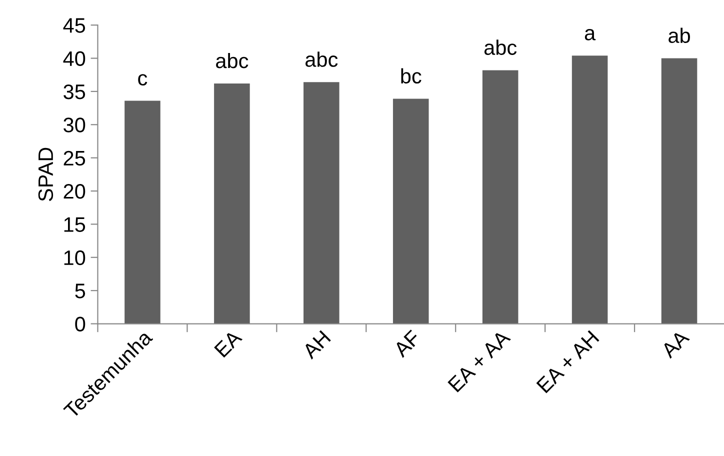 This screenshot has height=456, width=724. I want to click on x-tick-label: EA + AA, so click(479, 360).